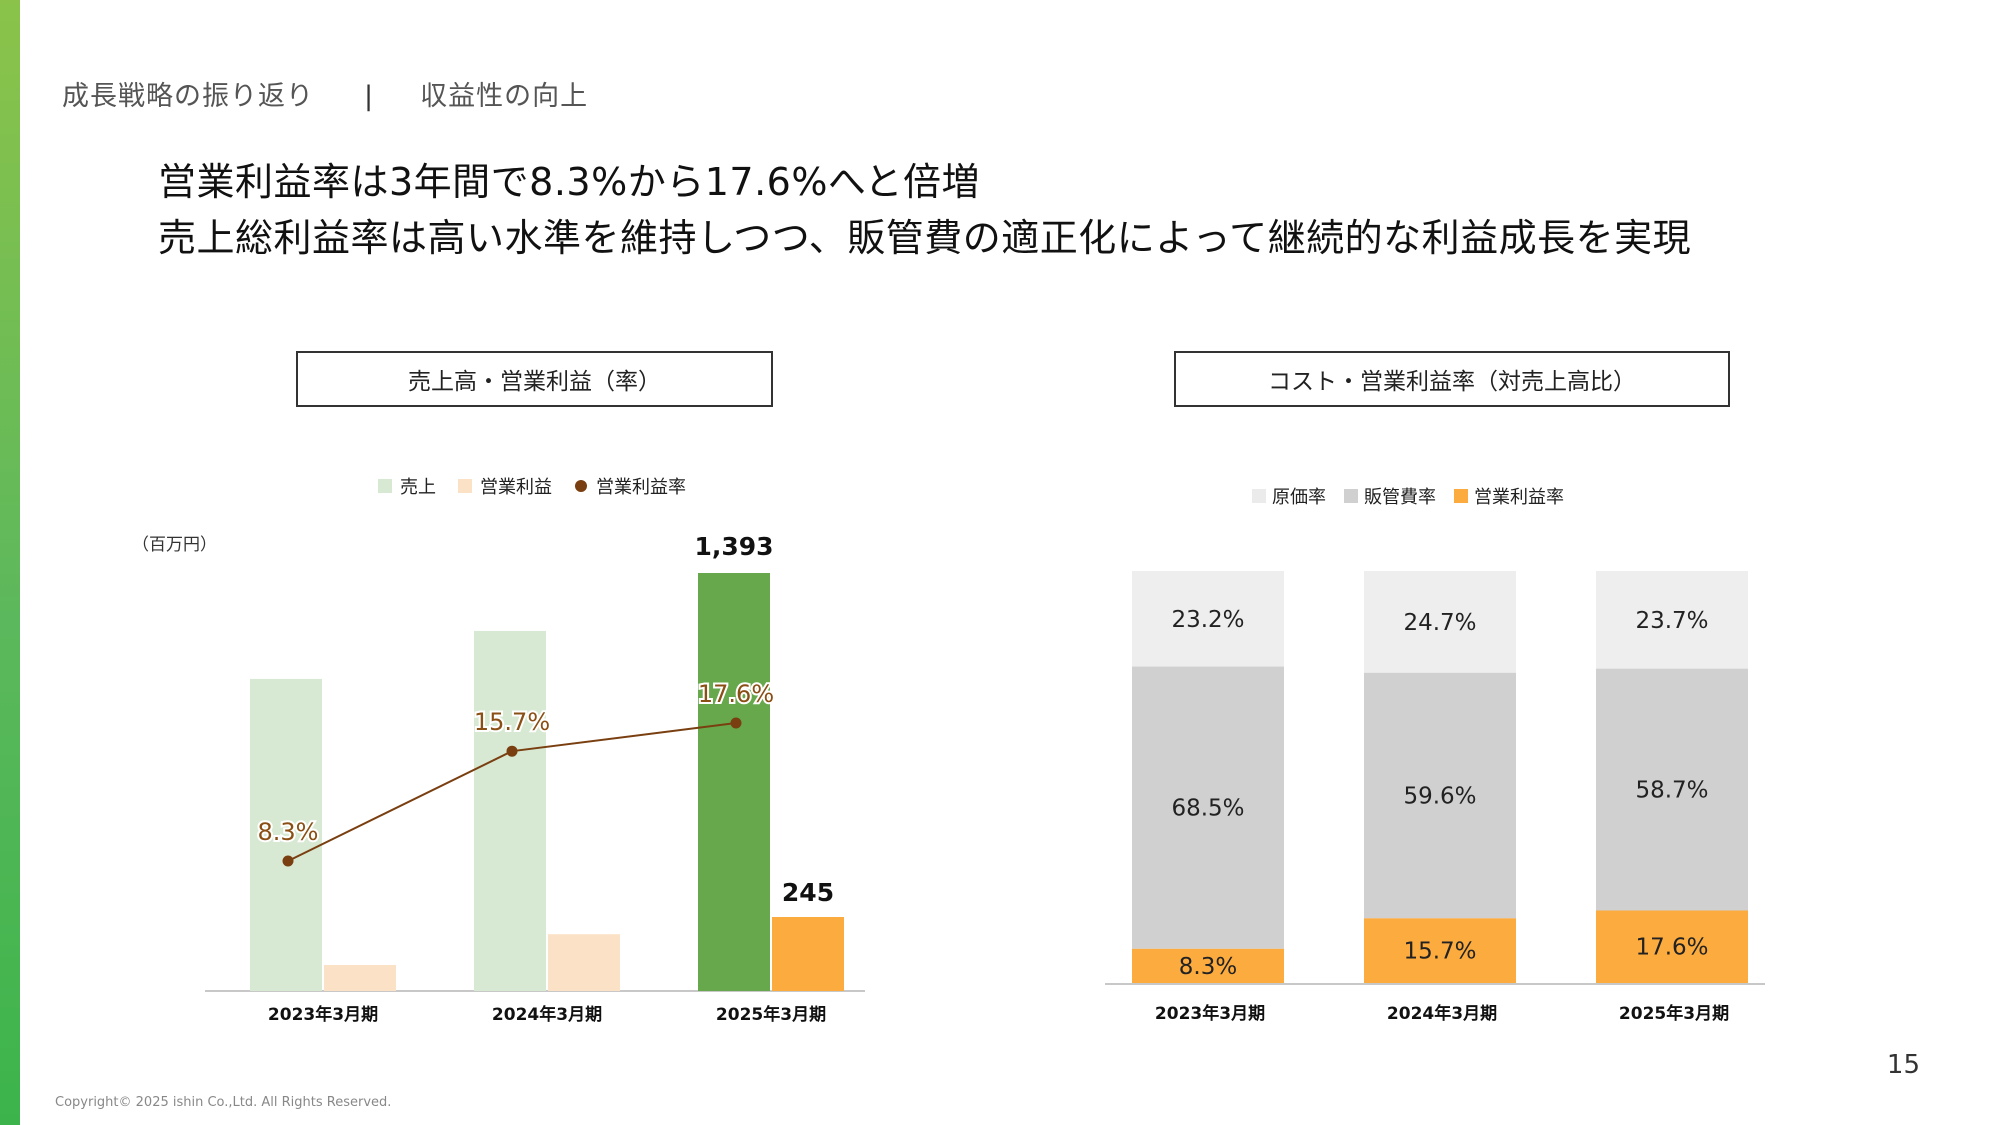 This screenshot has width=2000, height=1125. What do you see at coordinates (808, 892) in the screenshot?
I see `op-profit-data-label: 245` at bounding box center [808, 892].